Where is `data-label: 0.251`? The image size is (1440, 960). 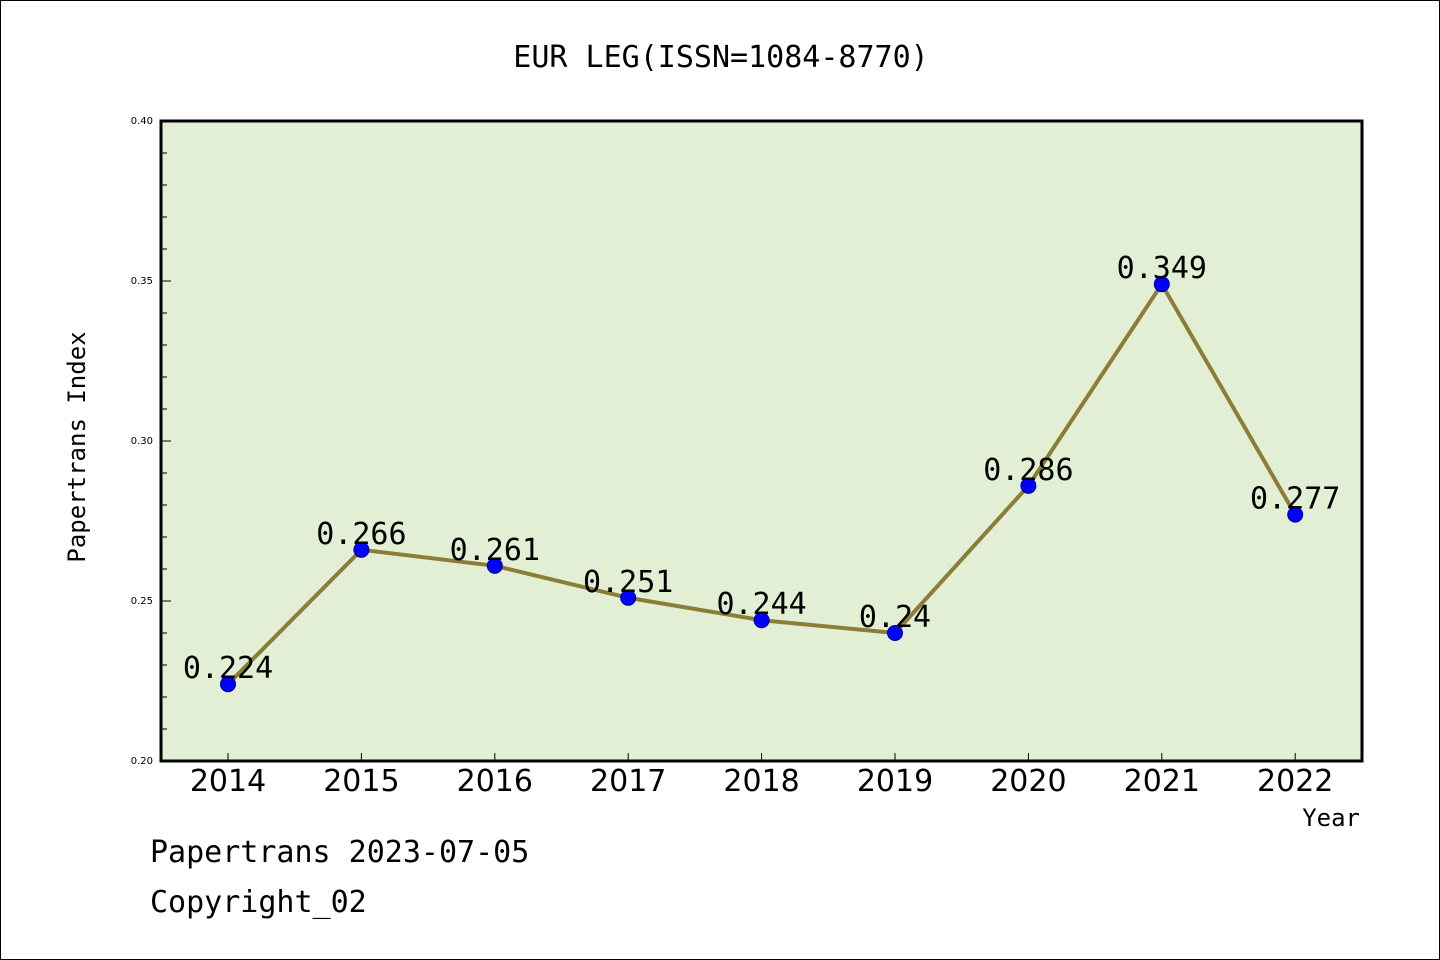 data-label: 0.251 is located at coordinates (628, 582).